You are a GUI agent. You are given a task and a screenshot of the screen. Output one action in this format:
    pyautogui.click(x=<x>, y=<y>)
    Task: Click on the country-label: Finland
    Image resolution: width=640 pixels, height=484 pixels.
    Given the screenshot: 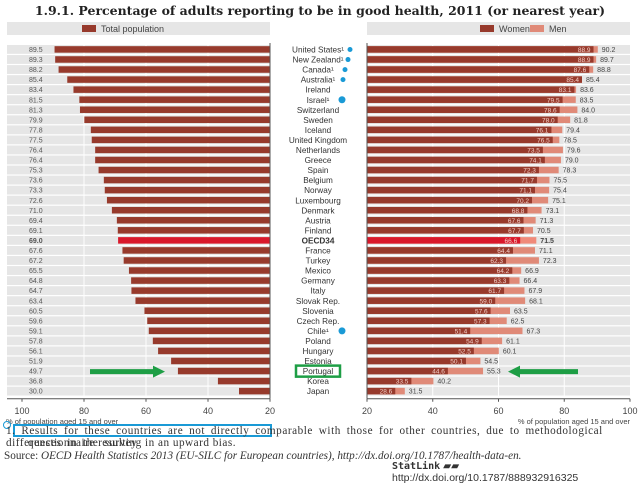 What is the action you would take?
    pyautogui.click(x=318, y=230)
    